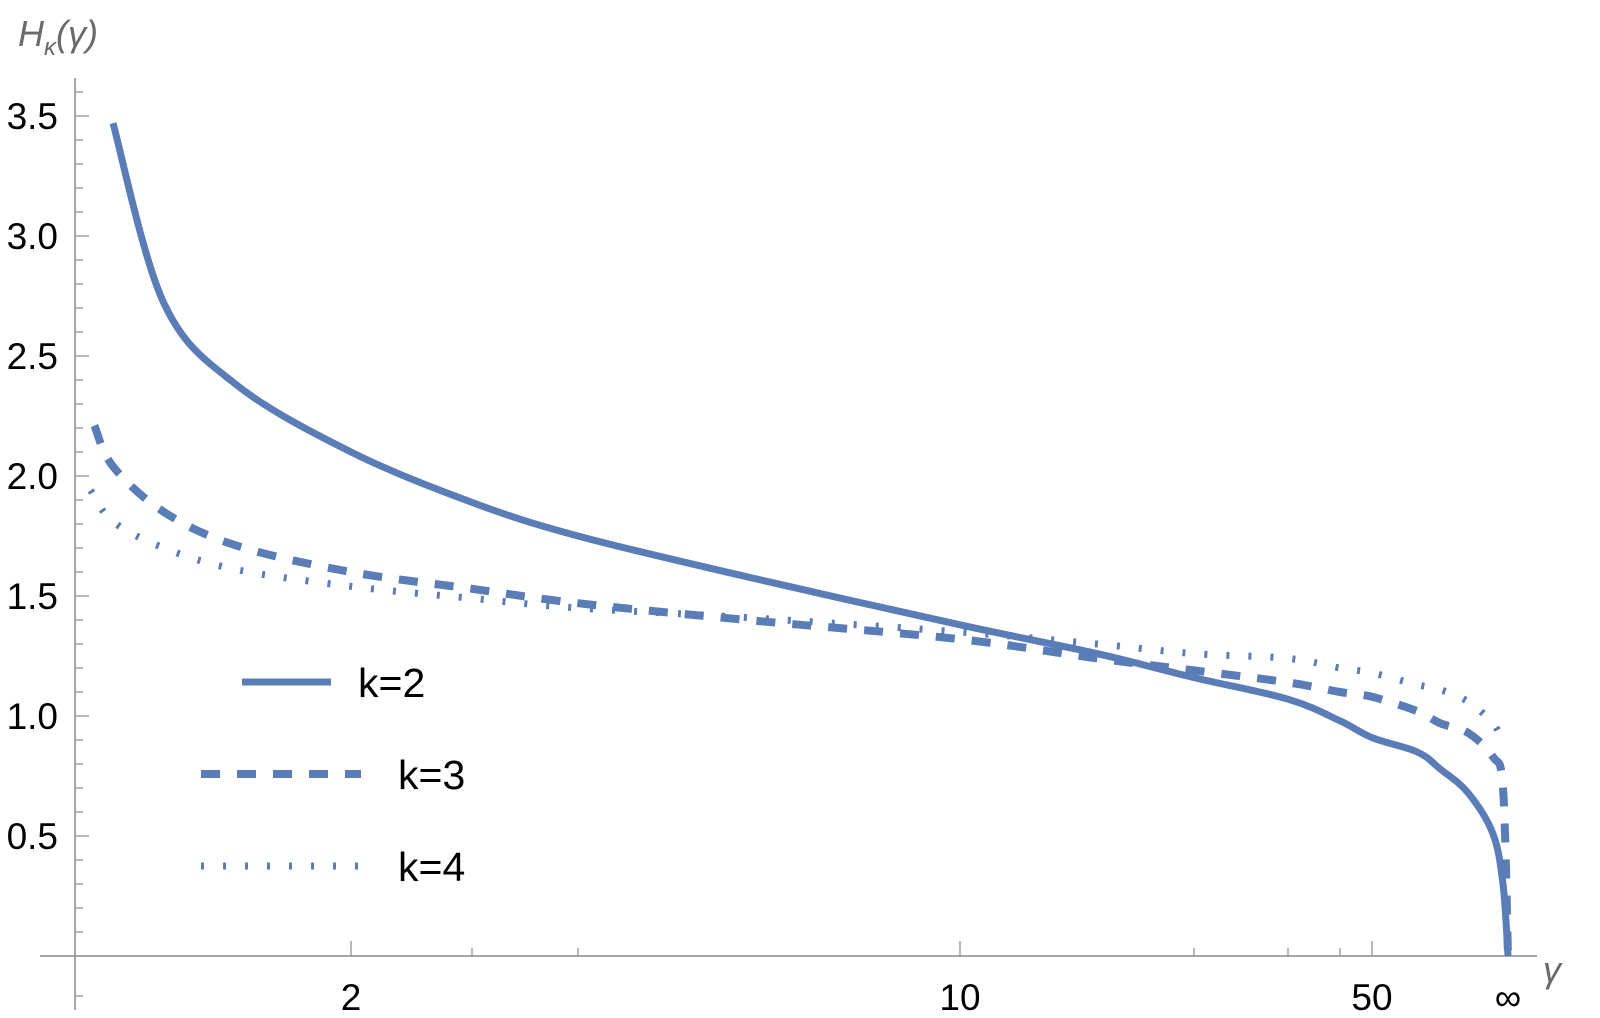  I want to click on y-tick-label: 1.0, so click(32, 716).